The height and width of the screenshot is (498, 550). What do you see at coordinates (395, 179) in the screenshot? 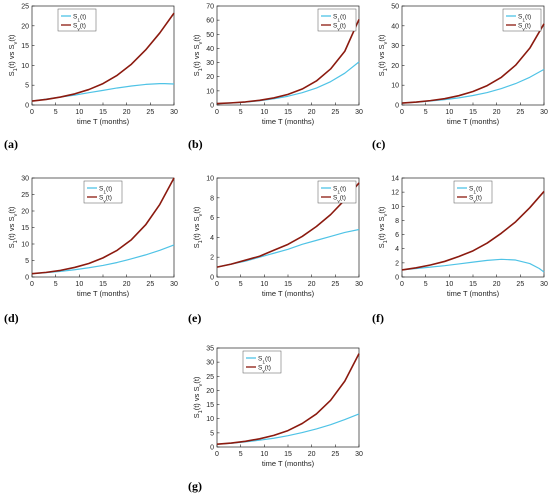
I see `y-tick-label: 14` at bounding box center [395, 179].